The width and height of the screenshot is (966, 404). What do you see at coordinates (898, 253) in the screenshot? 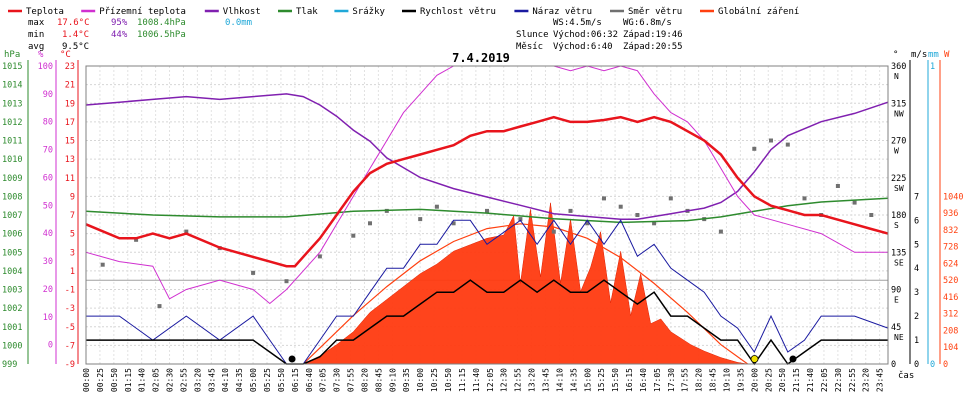
I see `dir-tick-deg: 135` at bounding box center [898, 253].